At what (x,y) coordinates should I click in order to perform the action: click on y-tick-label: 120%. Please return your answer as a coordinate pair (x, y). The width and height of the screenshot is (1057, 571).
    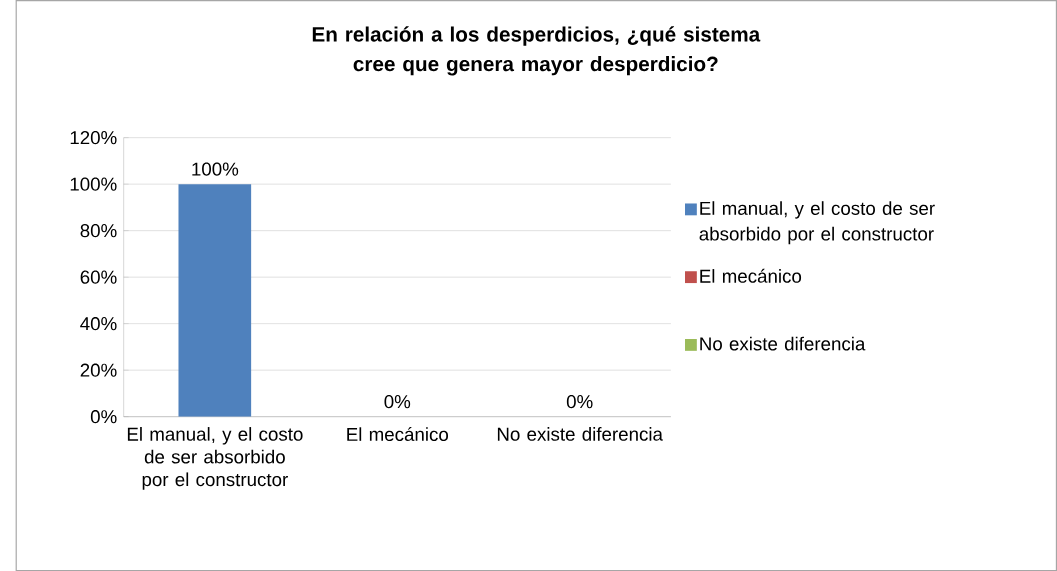
    Looking at the image, I should click on (93, 137).